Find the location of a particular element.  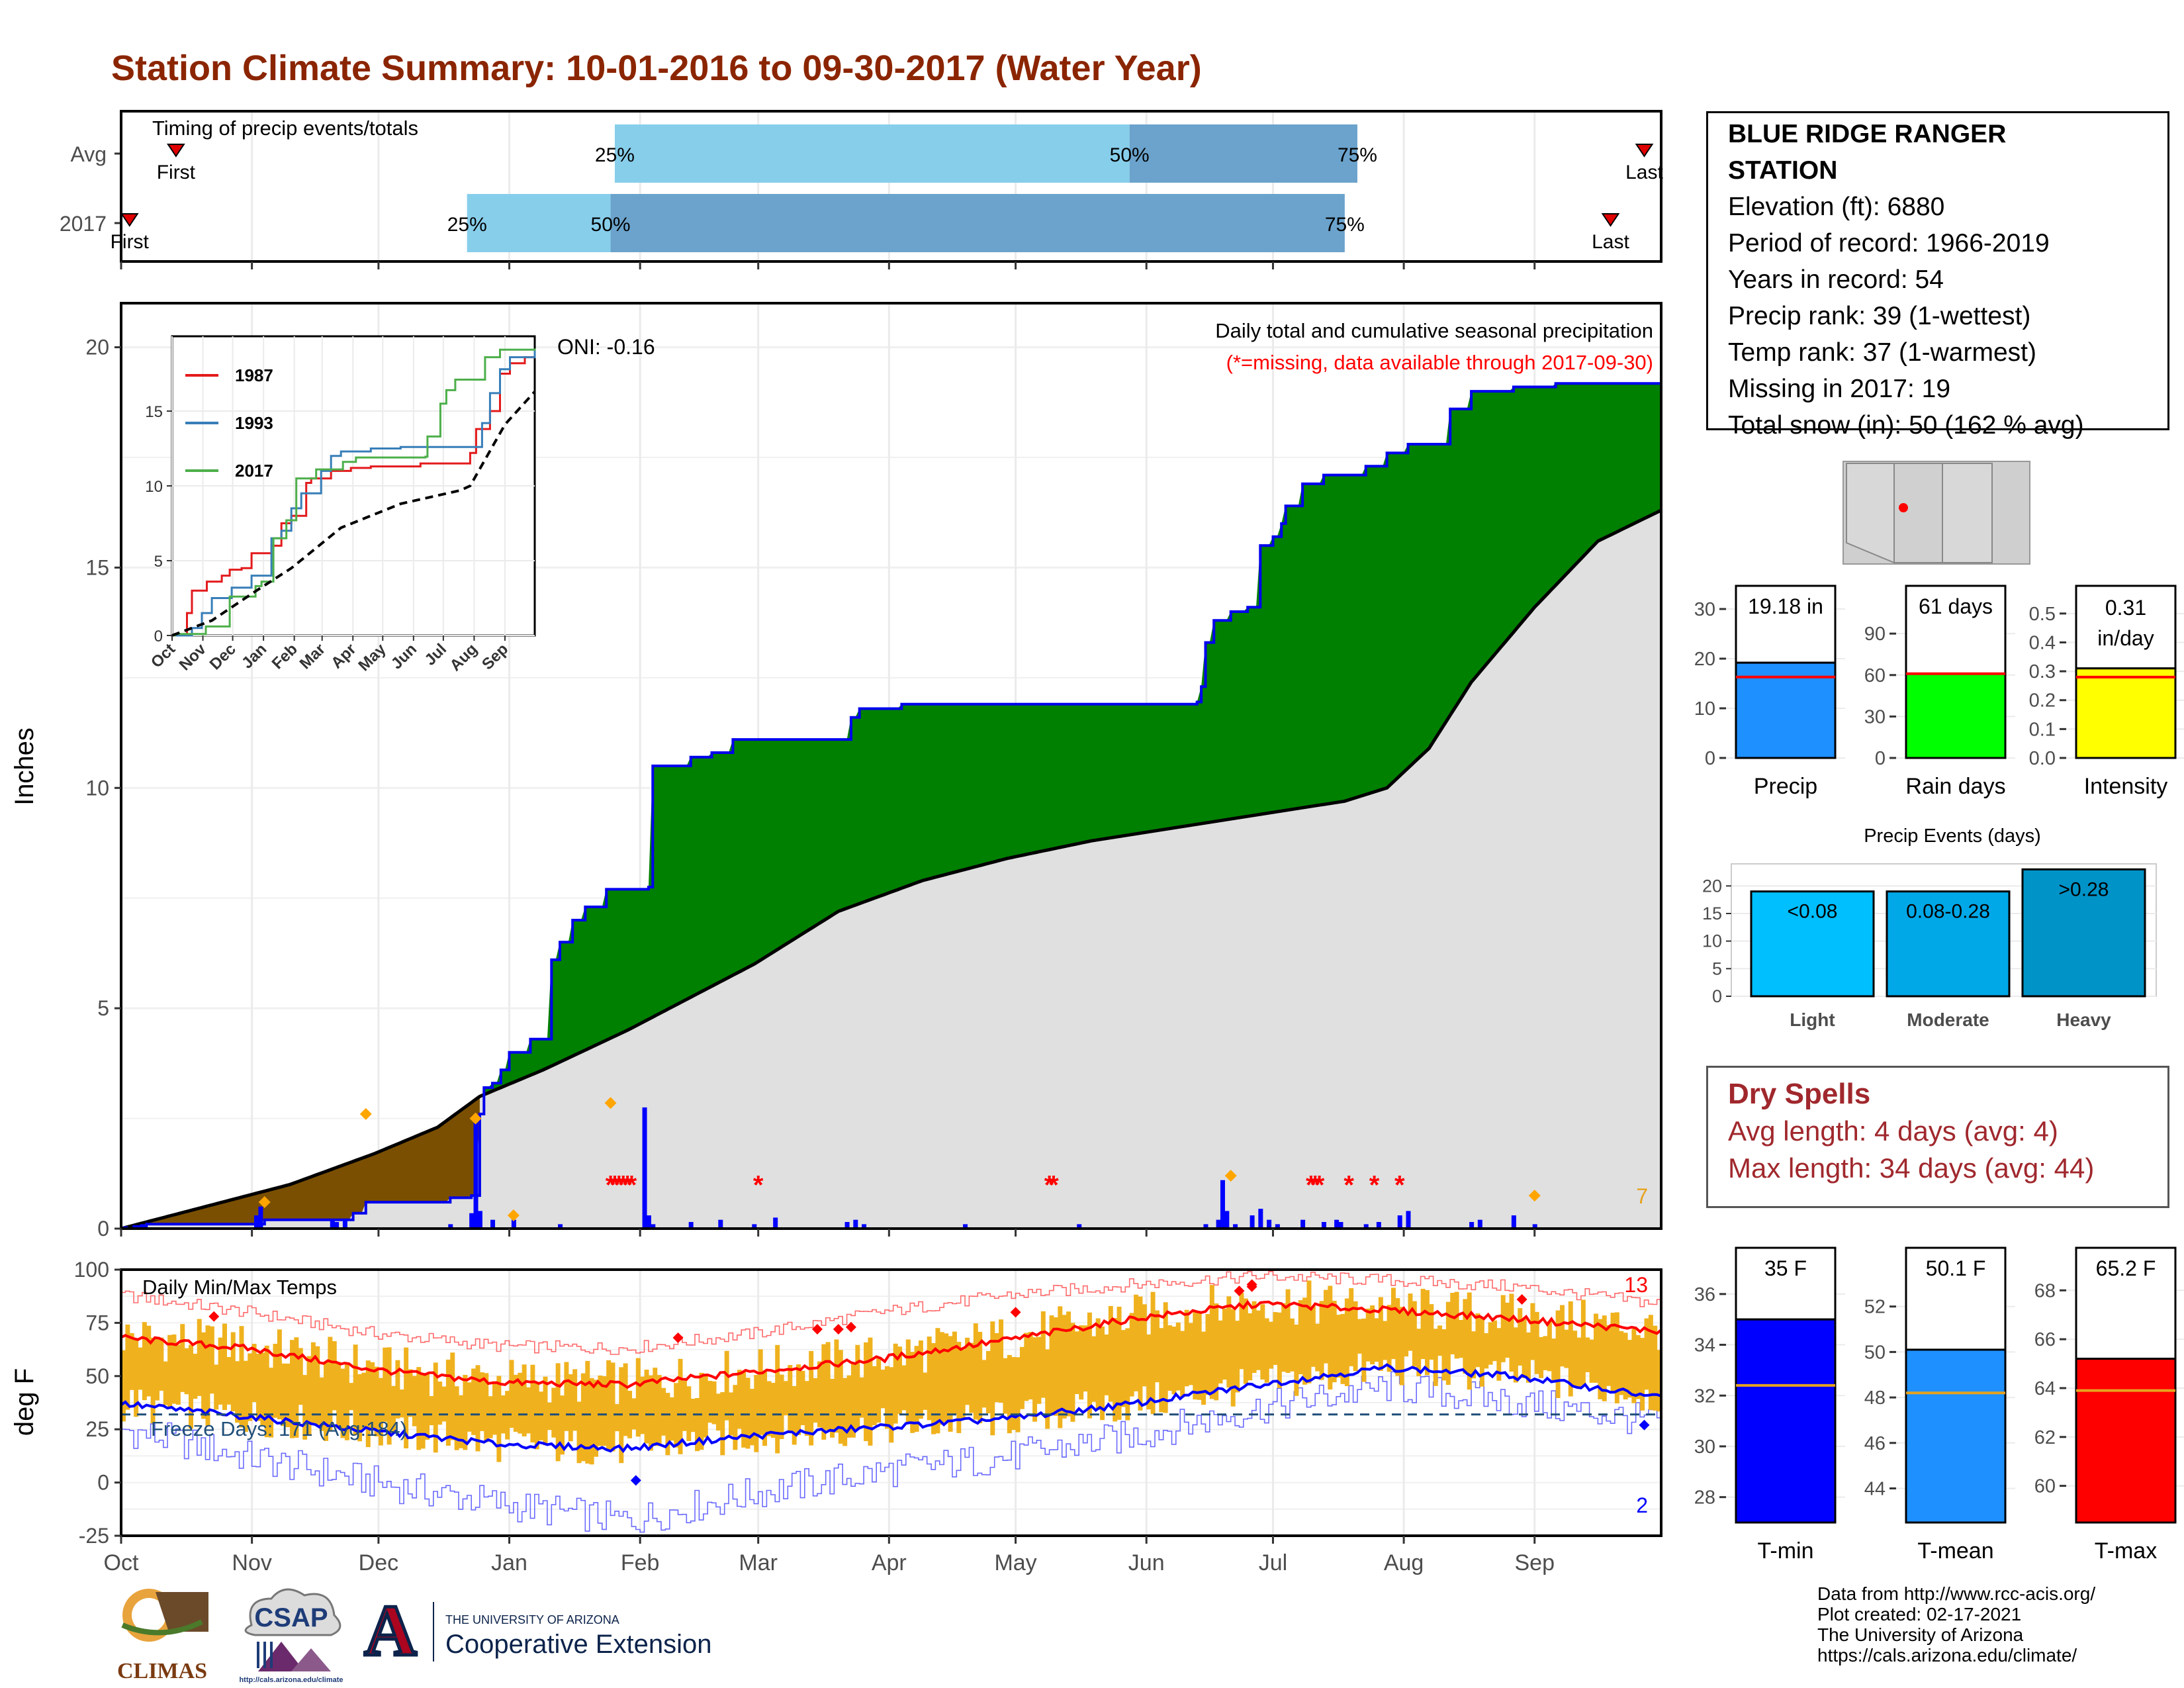

precip-extreme-count: 7 is located at coordinates (1642, 1196).